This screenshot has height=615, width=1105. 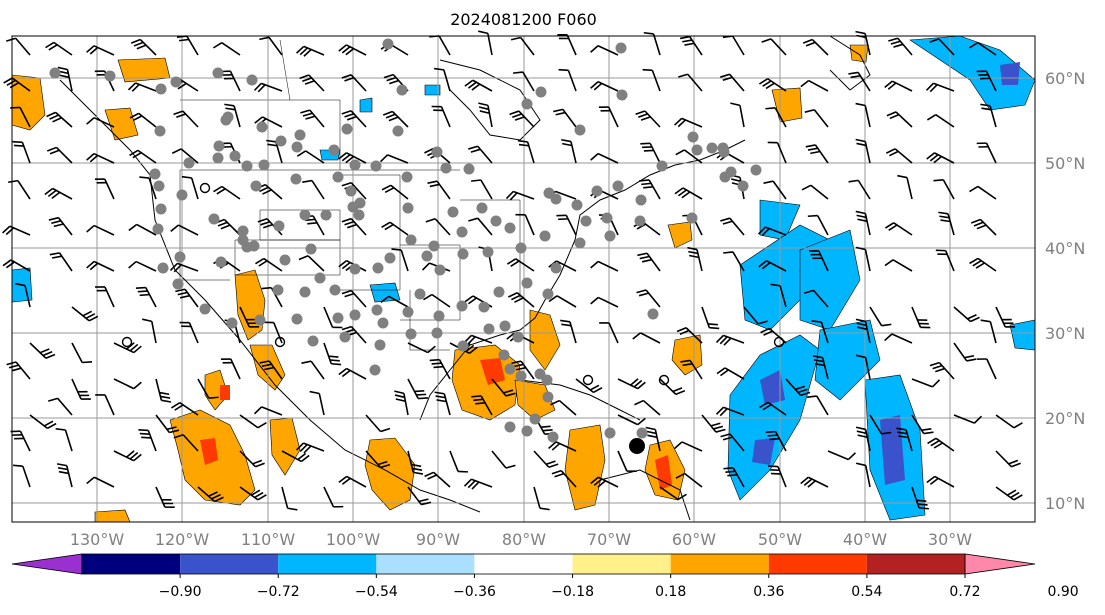 I want to click on colorbar-tick-label: −0.54, so click(x=376, y=592).